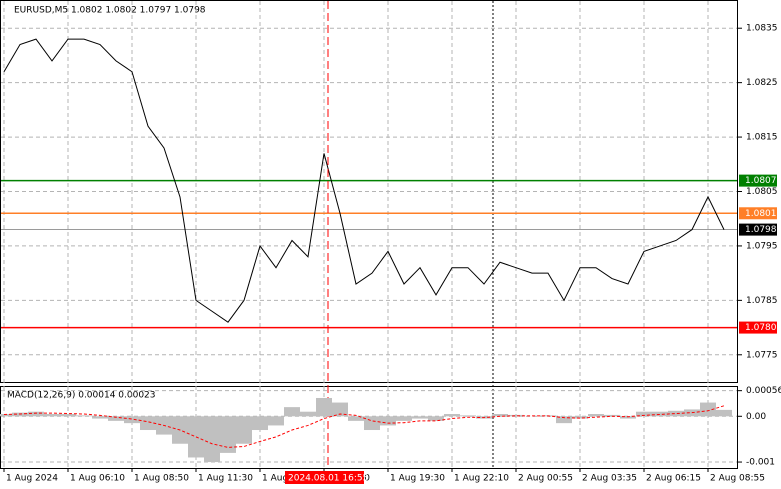 The image size is (781, 489). Describe the element at coordinates (762, 192) in the screenshot. I see `y-tick-label: 1.0805` at that location.